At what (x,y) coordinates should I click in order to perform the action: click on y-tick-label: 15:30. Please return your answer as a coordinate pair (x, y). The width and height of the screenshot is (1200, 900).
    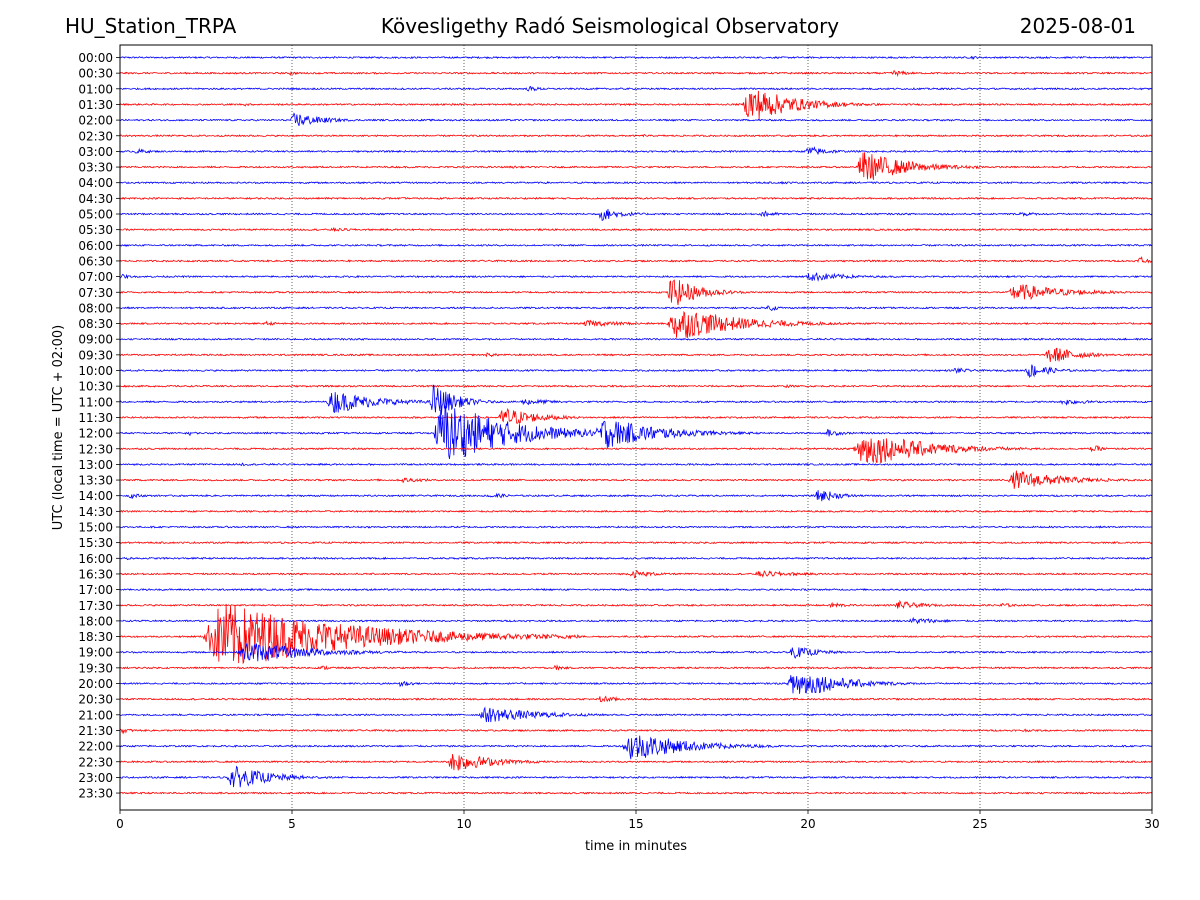
    Looking at the image, I should click on (95, 543).